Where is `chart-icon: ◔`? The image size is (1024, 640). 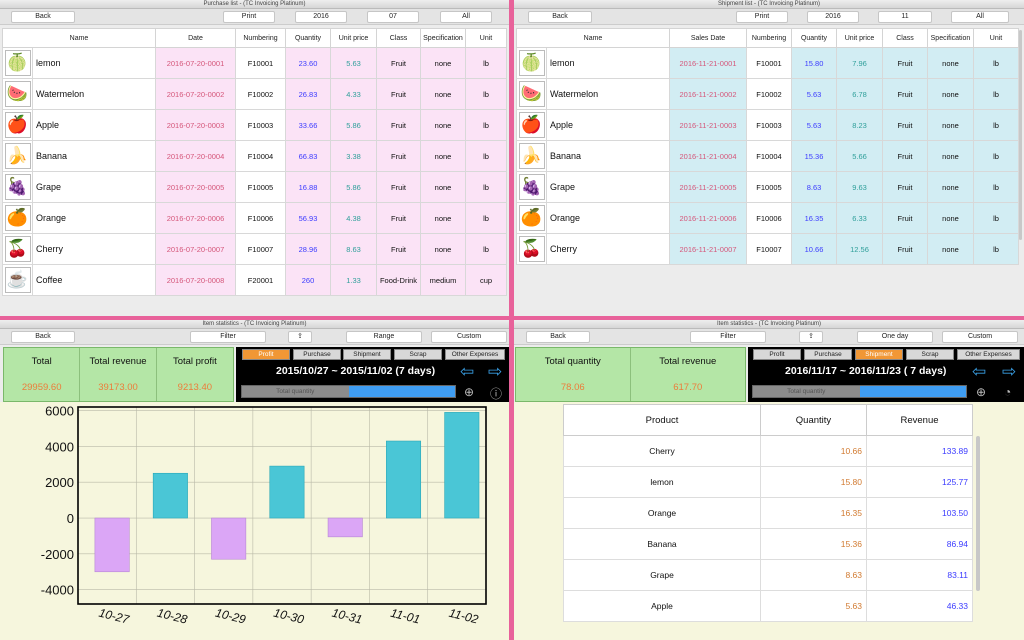
chart-icon: ◔ is located at coordinates (1008, 392).